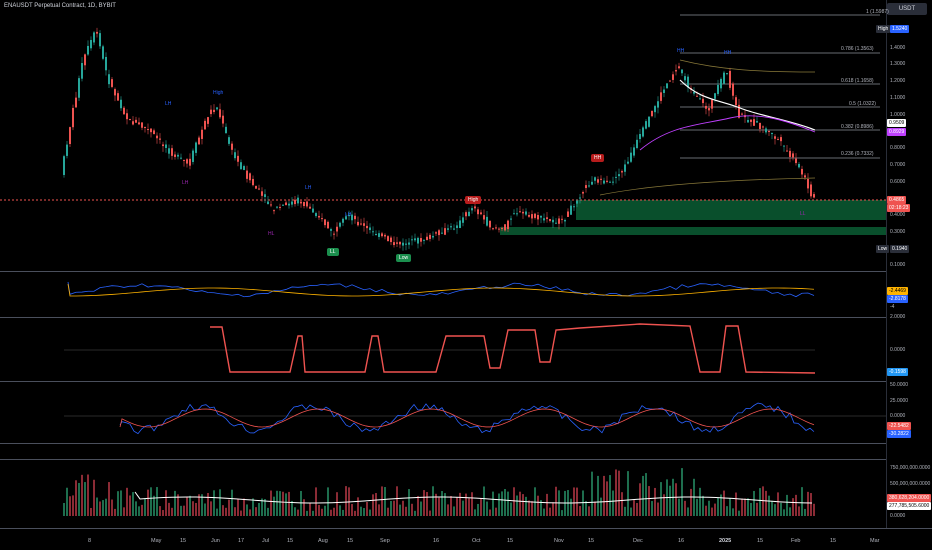 The height and width of the screenshot is (550, 932). Describe the element at coordinates (897, 200) in the screenshot. I see `last-price-tag: 0.4865` at that location.